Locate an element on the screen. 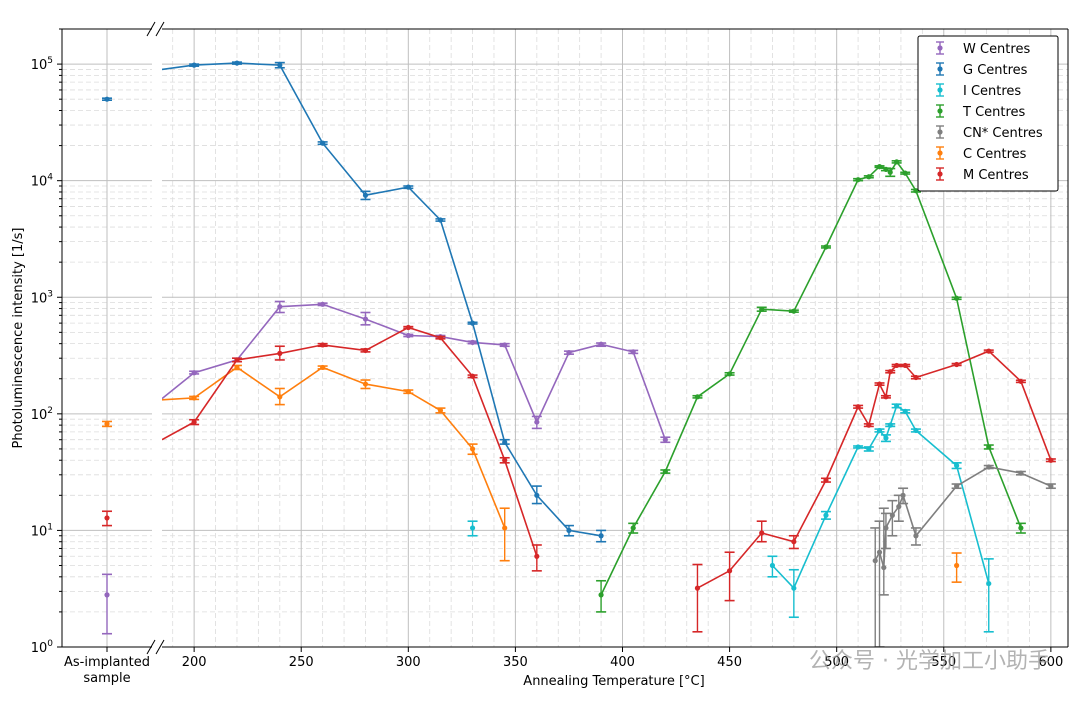 This screenshot has height=704, width=1080. x-tick-label: 250 is located at coordinates (301, 662).